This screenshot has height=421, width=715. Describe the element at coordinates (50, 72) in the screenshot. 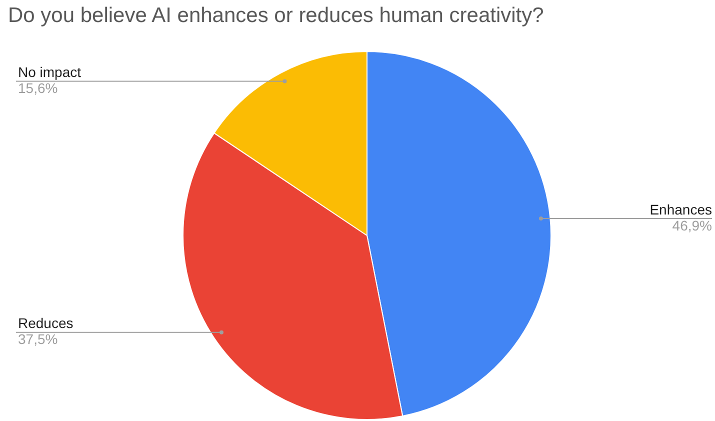

I see `slice-label: No impact` at that location.